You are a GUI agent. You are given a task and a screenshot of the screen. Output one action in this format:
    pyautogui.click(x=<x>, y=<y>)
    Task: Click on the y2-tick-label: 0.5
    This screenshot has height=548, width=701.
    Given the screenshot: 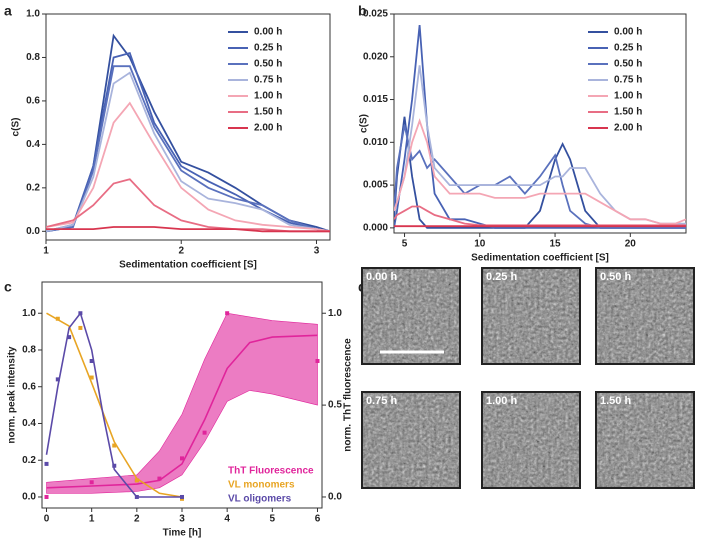 What is the action you would take?
    pyautogui.click(x=335, y=405)
    